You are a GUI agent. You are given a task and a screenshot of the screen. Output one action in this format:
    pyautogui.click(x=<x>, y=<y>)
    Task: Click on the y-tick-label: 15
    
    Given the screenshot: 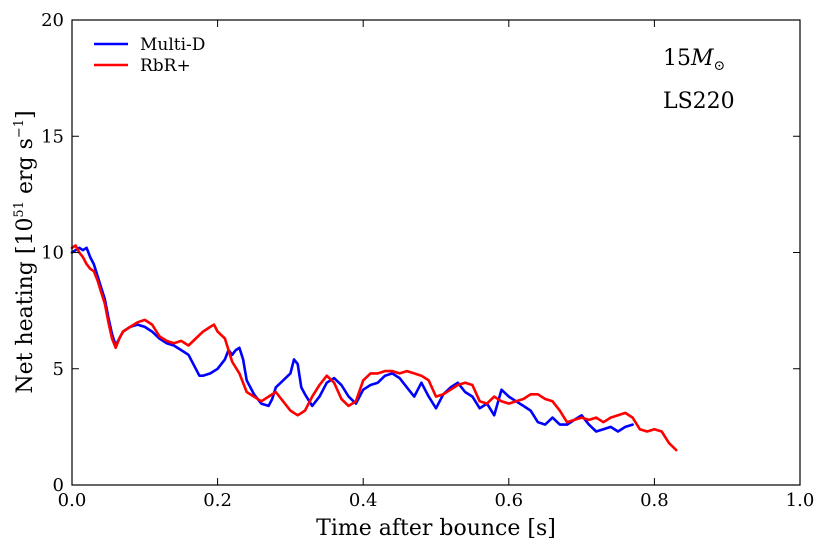 What is the action you would take?
    pyautogui.click(x=52, y=136)
    